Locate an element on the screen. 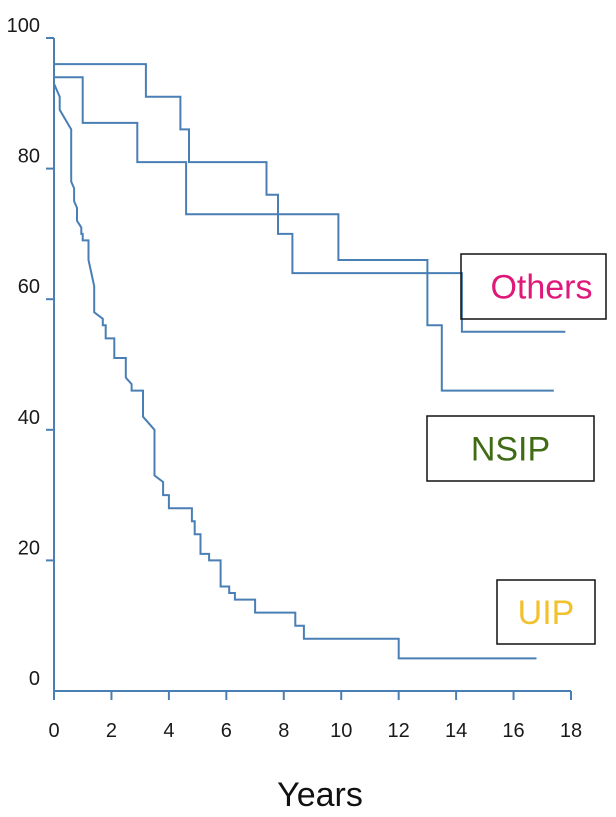 The image size is (616, 817). y-tick-label: 40 is located at coordinates (29, 418).